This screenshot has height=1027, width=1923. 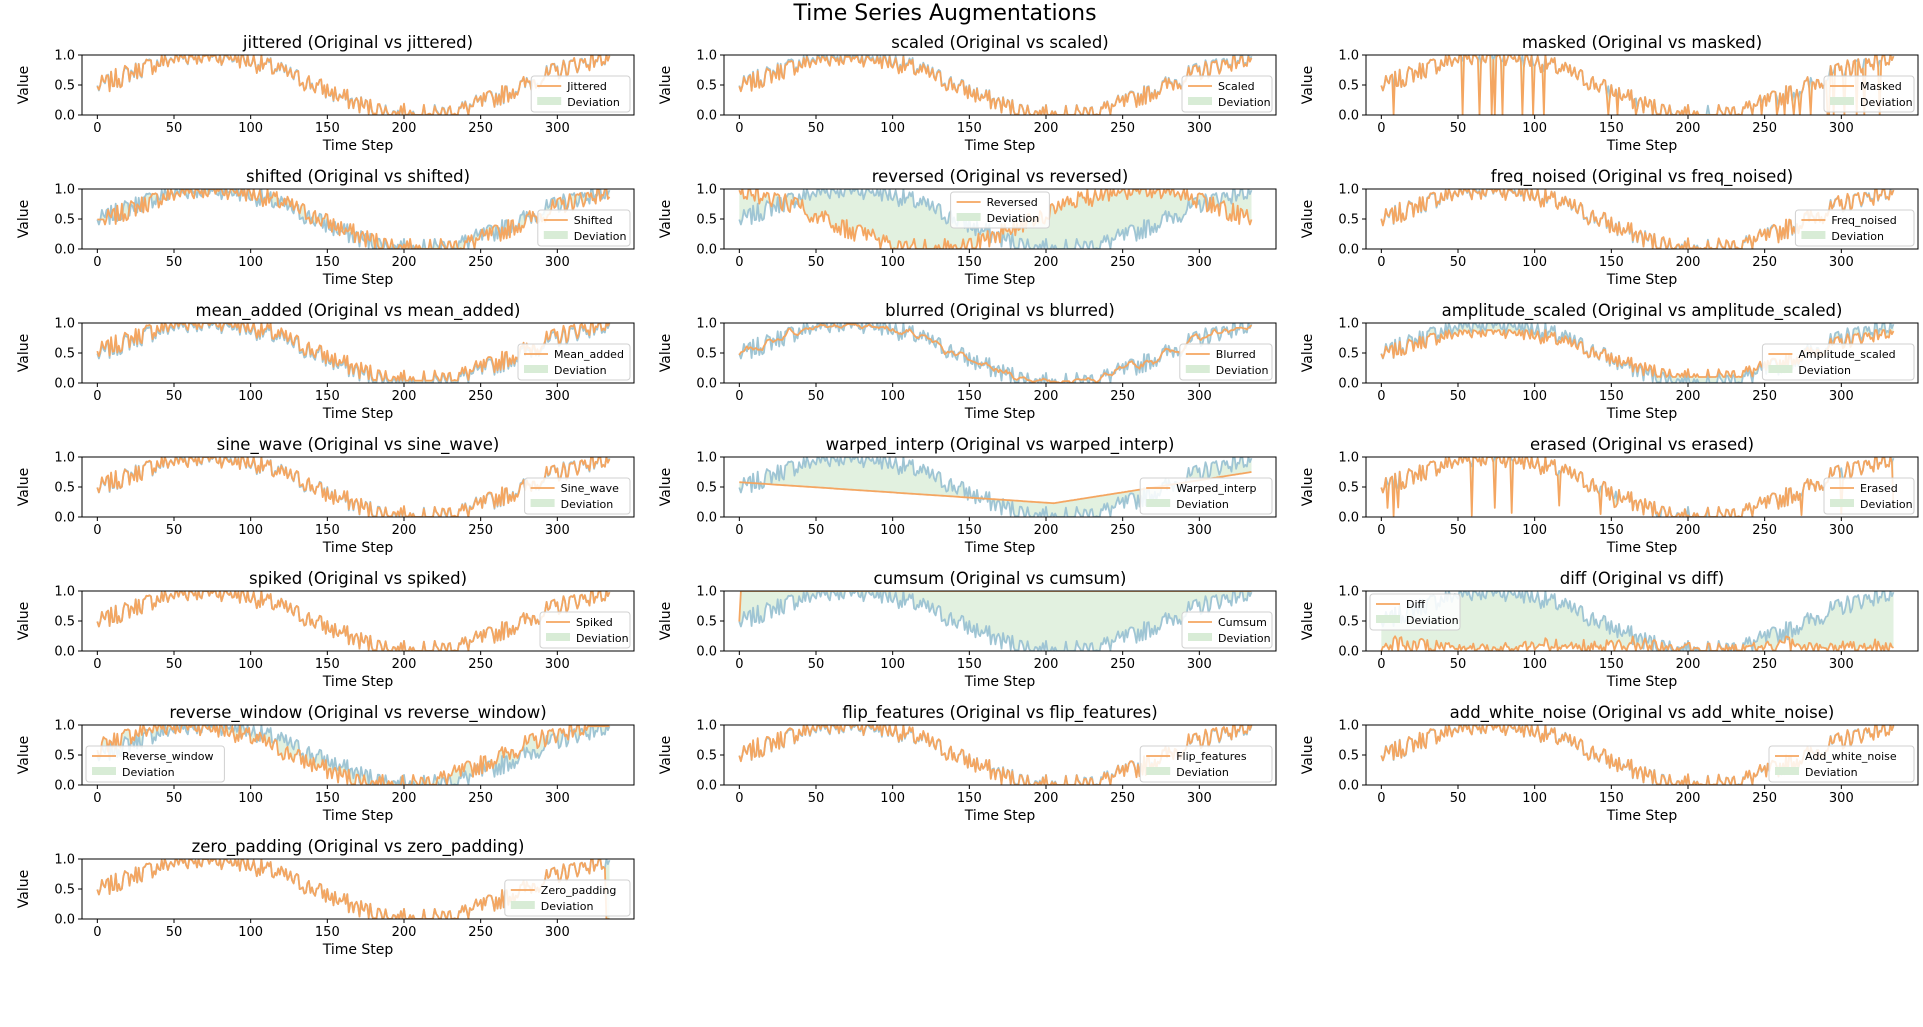 What do you see at coordinates (1415, 612) in the screenshot?
I see `legend: Diff Deviation` at bounding box center [1415, 612].